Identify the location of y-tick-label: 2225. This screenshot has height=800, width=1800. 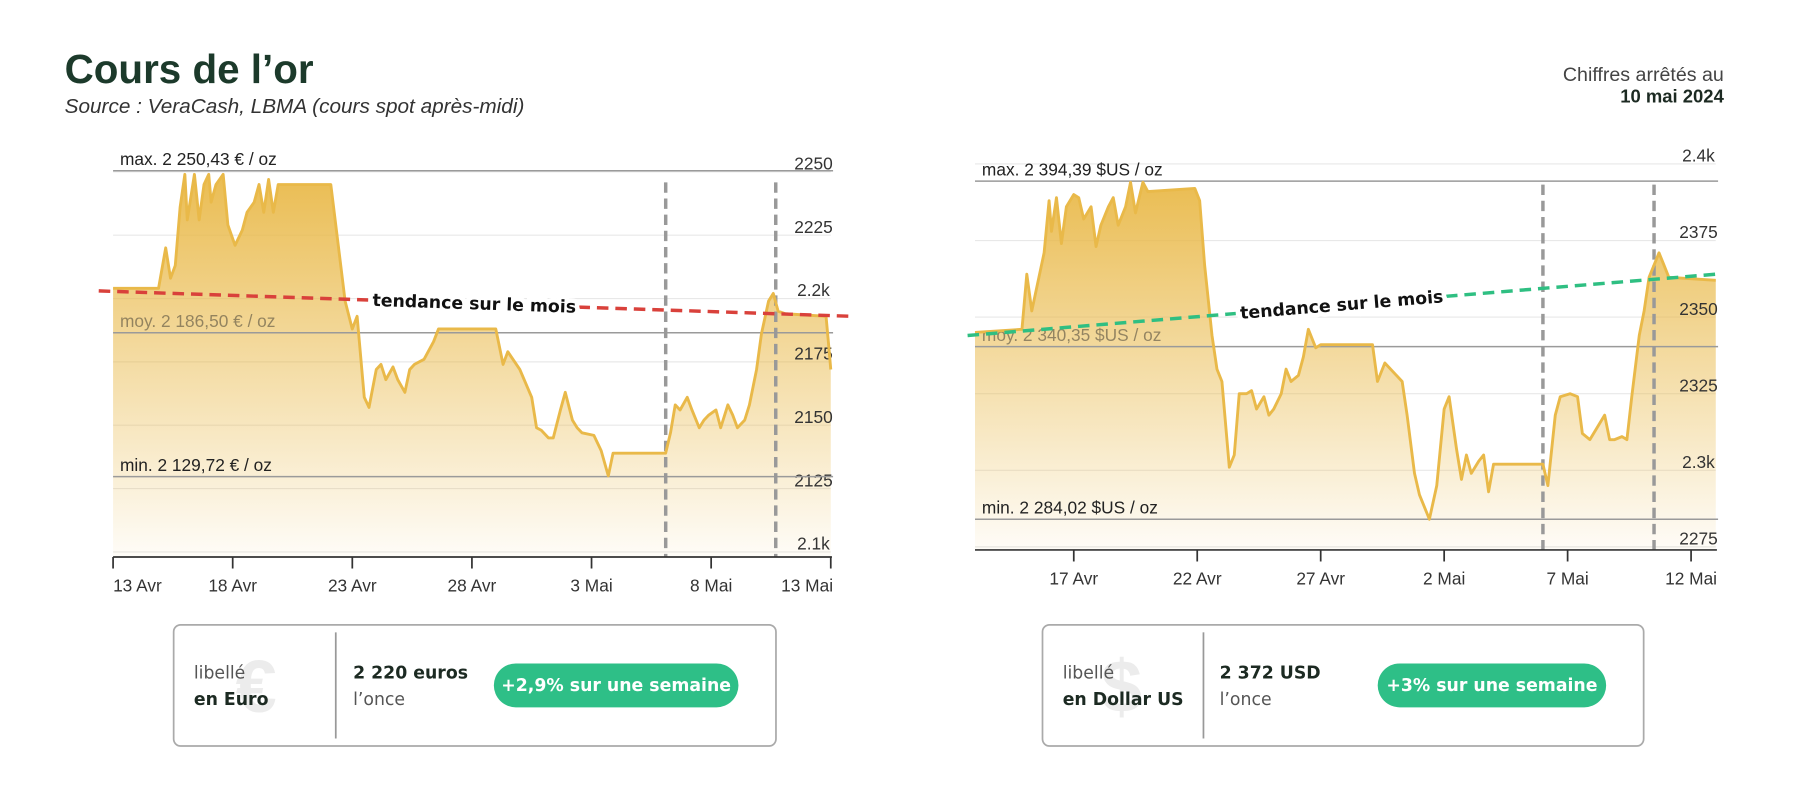
(813, 227).